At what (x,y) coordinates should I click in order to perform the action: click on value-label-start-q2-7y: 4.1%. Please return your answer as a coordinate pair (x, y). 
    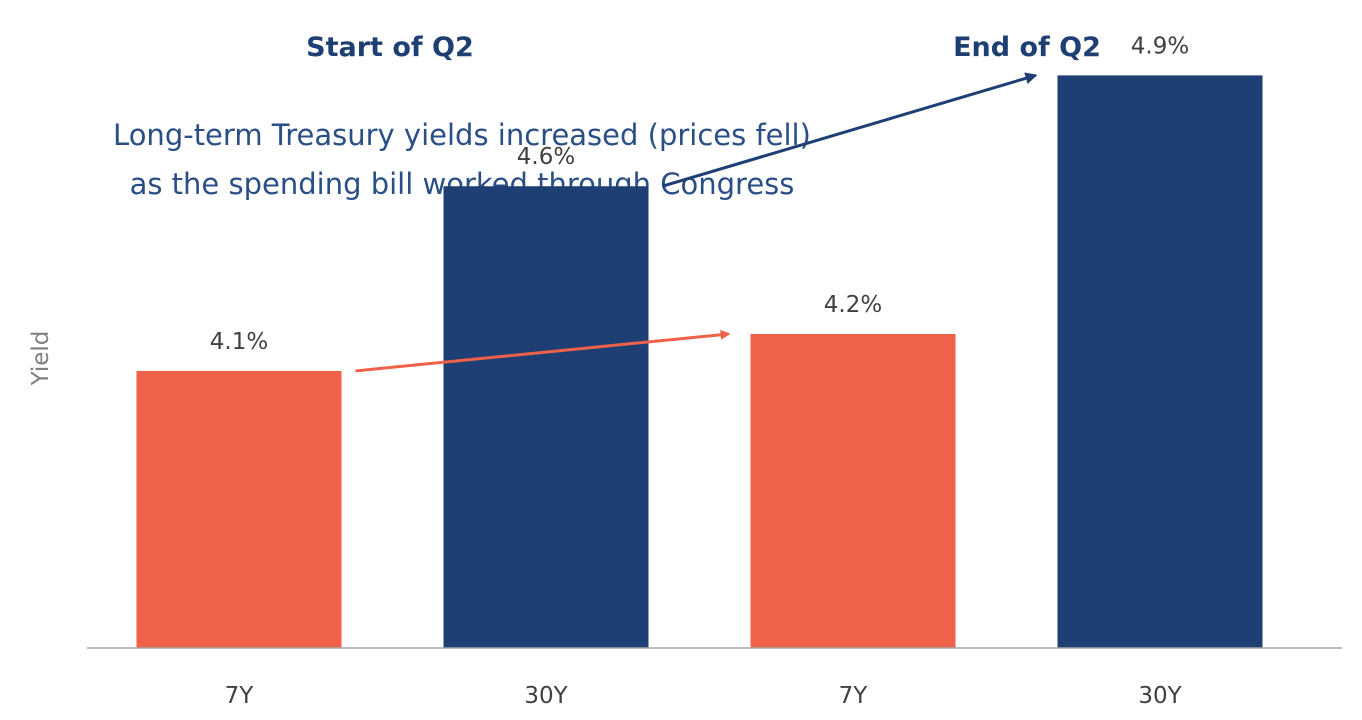
    Looking at the image, I should click on (239, 342).